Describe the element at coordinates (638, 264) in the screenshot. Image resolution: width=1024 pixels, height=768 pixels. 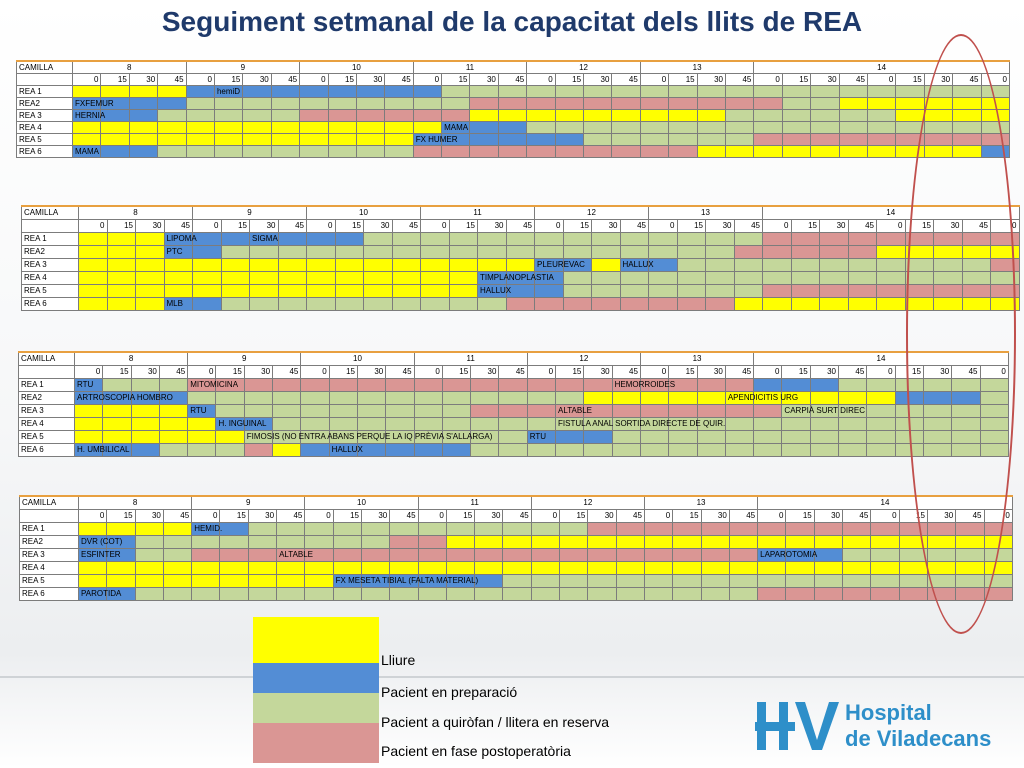
I see `procedure-label: HALLUX` at that location.